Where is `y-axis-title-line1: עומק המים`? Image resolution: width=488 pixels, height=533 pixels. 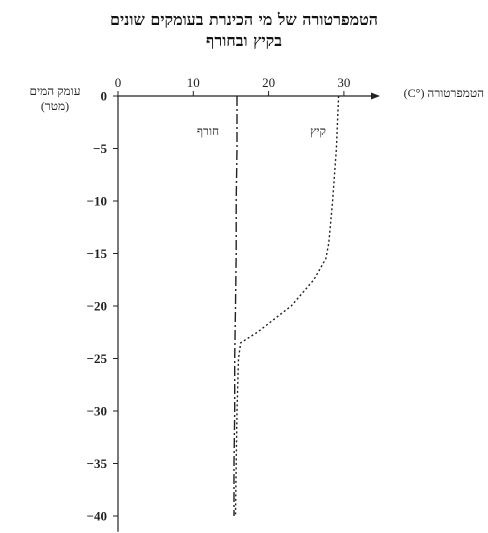 y-axis-title-line1: עומק המים is located at coordinates (54, 91).